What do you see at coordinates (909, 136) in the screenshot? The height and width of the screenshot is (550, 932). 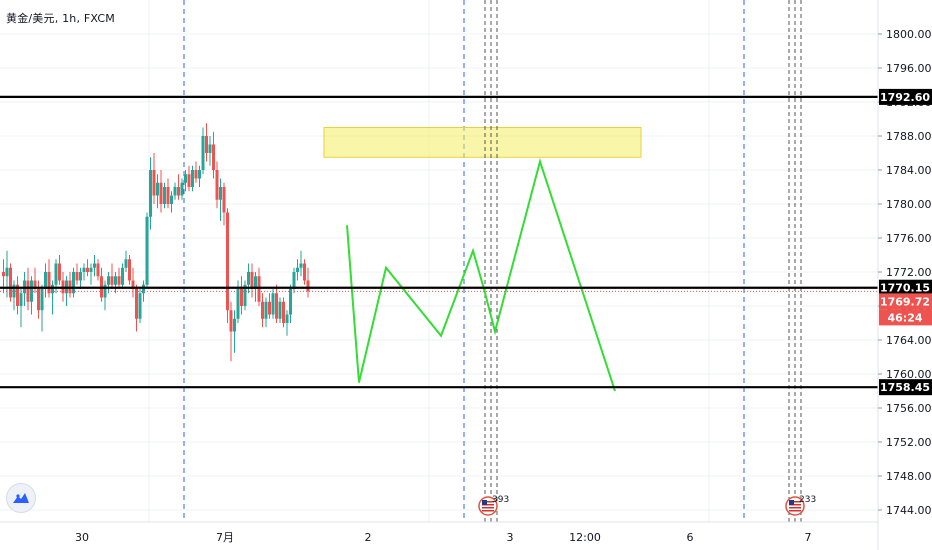 I see `y-tick-label: 1788.00` at bounding box center [909, 136].